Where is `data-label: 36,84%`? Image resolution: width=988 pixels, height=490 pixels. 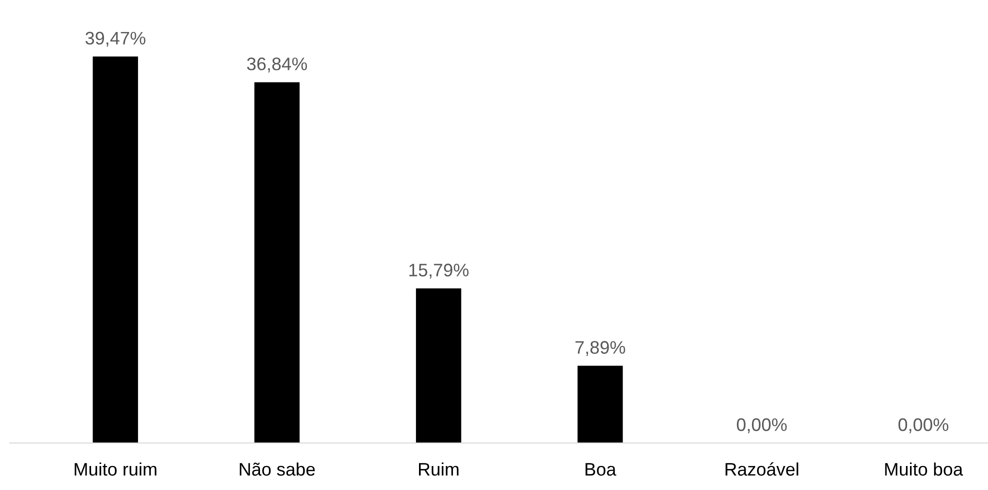 data-label: 36,84% is located at coordinates (277, 65).